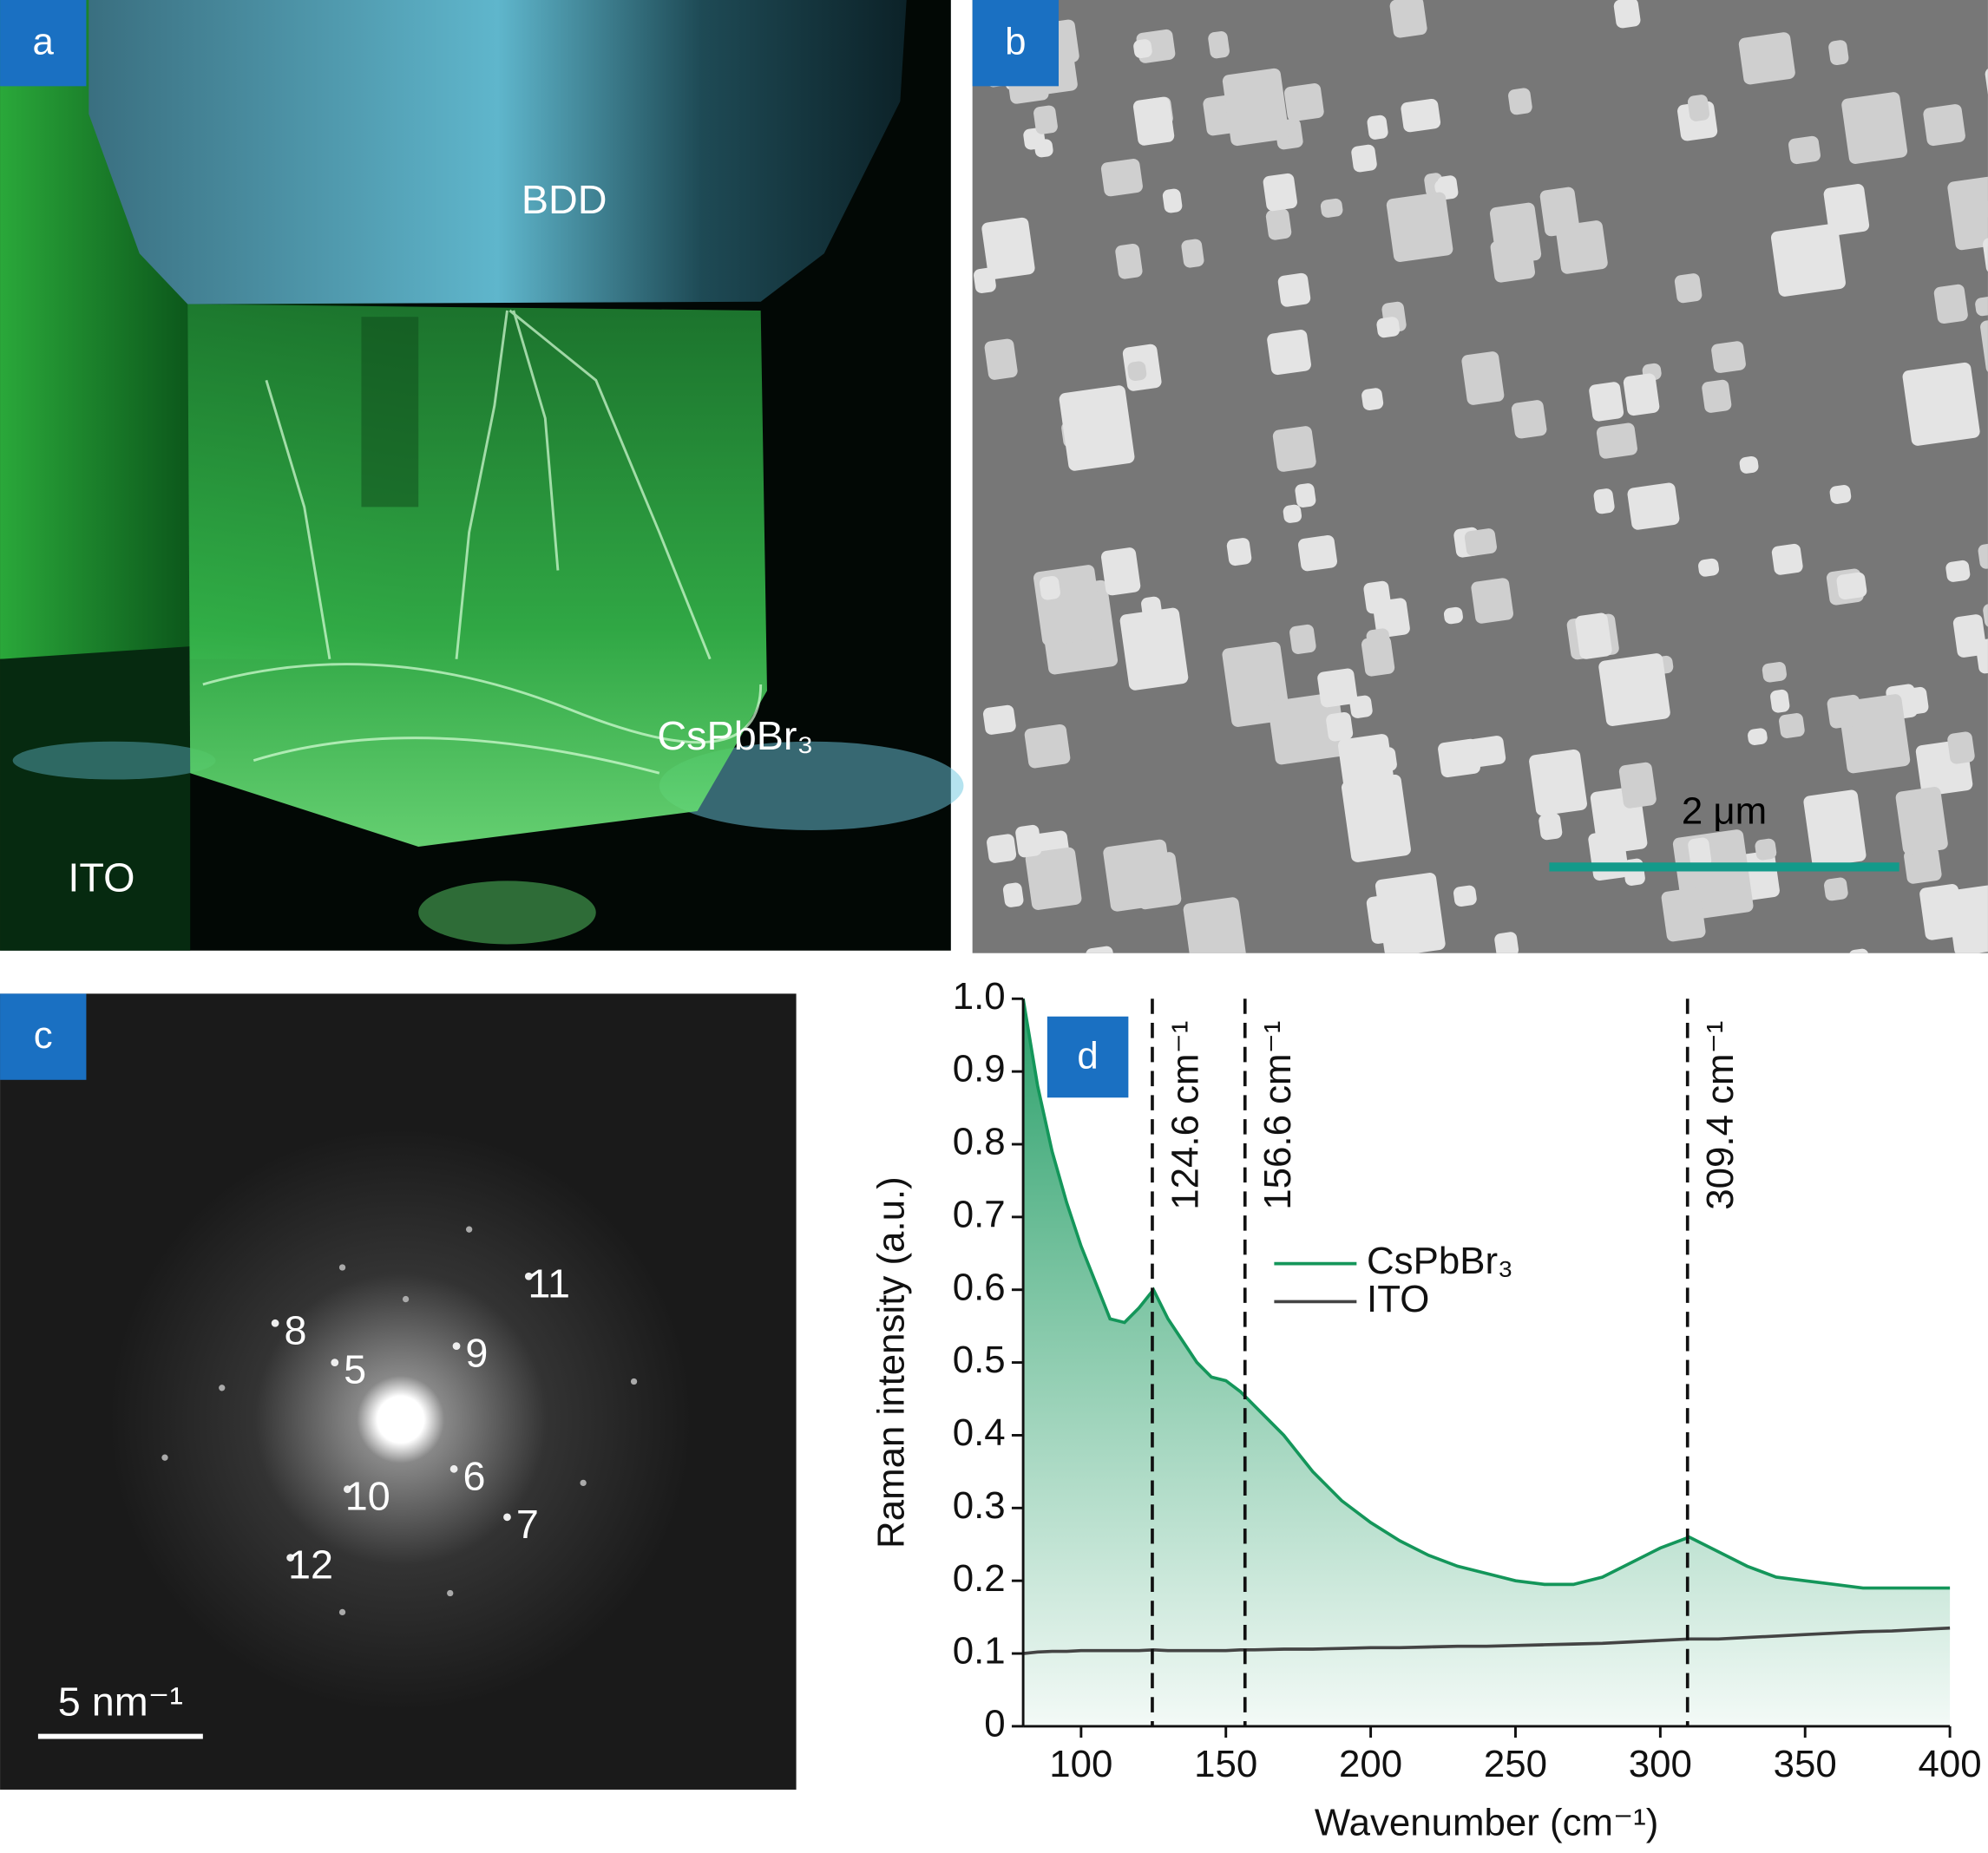  Describe the element at coordinates (979, 1142) in the screenshot. I see `y-tick-label: 0.8` at that location.